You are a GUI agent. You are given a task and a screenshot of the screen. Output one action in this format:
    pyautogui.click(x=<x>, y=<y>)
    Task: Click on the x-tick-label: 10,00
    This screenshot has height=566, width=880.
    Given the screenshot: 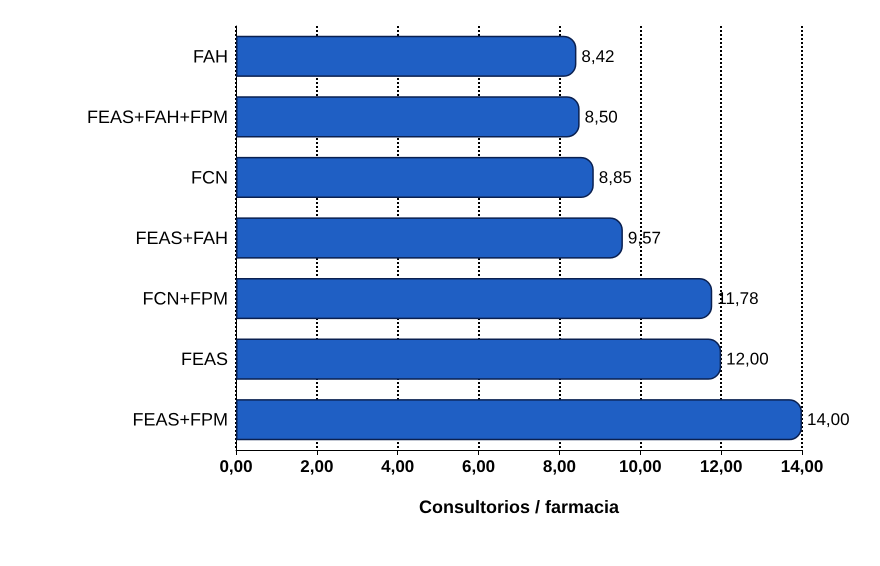 What is the action you would take?
    pyautogui.click(x=640, y=466)
    